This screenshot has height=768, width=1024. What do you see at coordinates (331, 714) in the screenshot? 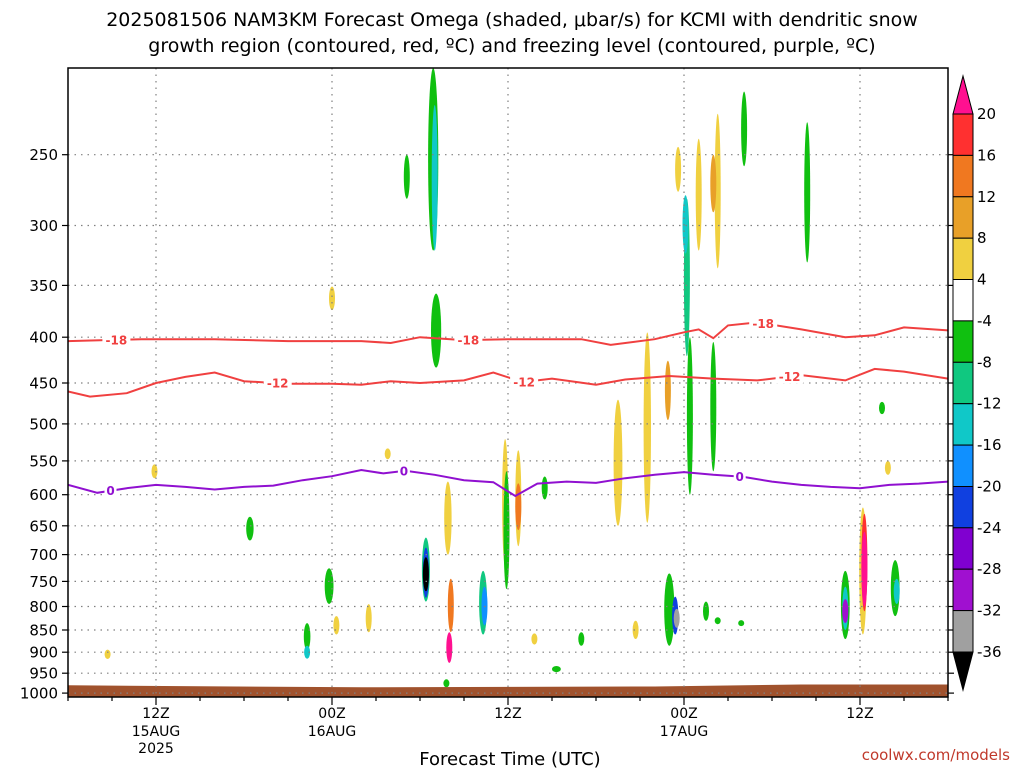
I see `x-tick-label-1: 00Z` at bounding box center [331, 714].